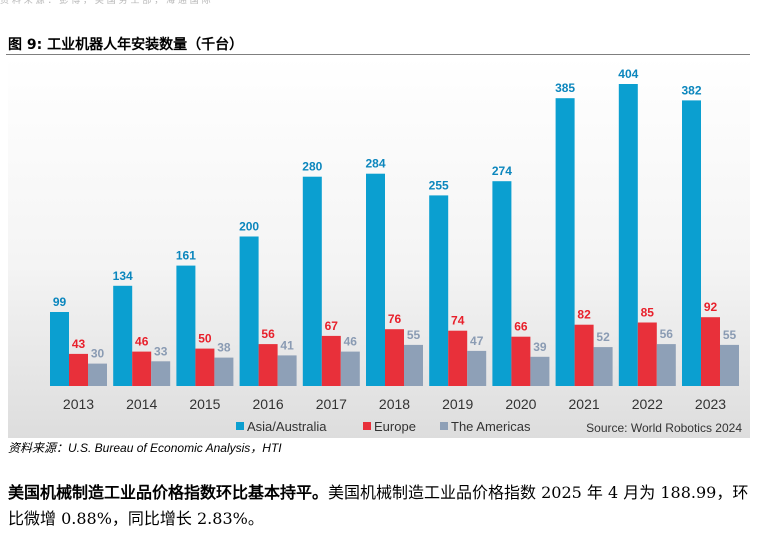  What do you see at coordinates (502, 171) in the screenshot?
I see `value-label: 274` at bounding box center [502, 171].